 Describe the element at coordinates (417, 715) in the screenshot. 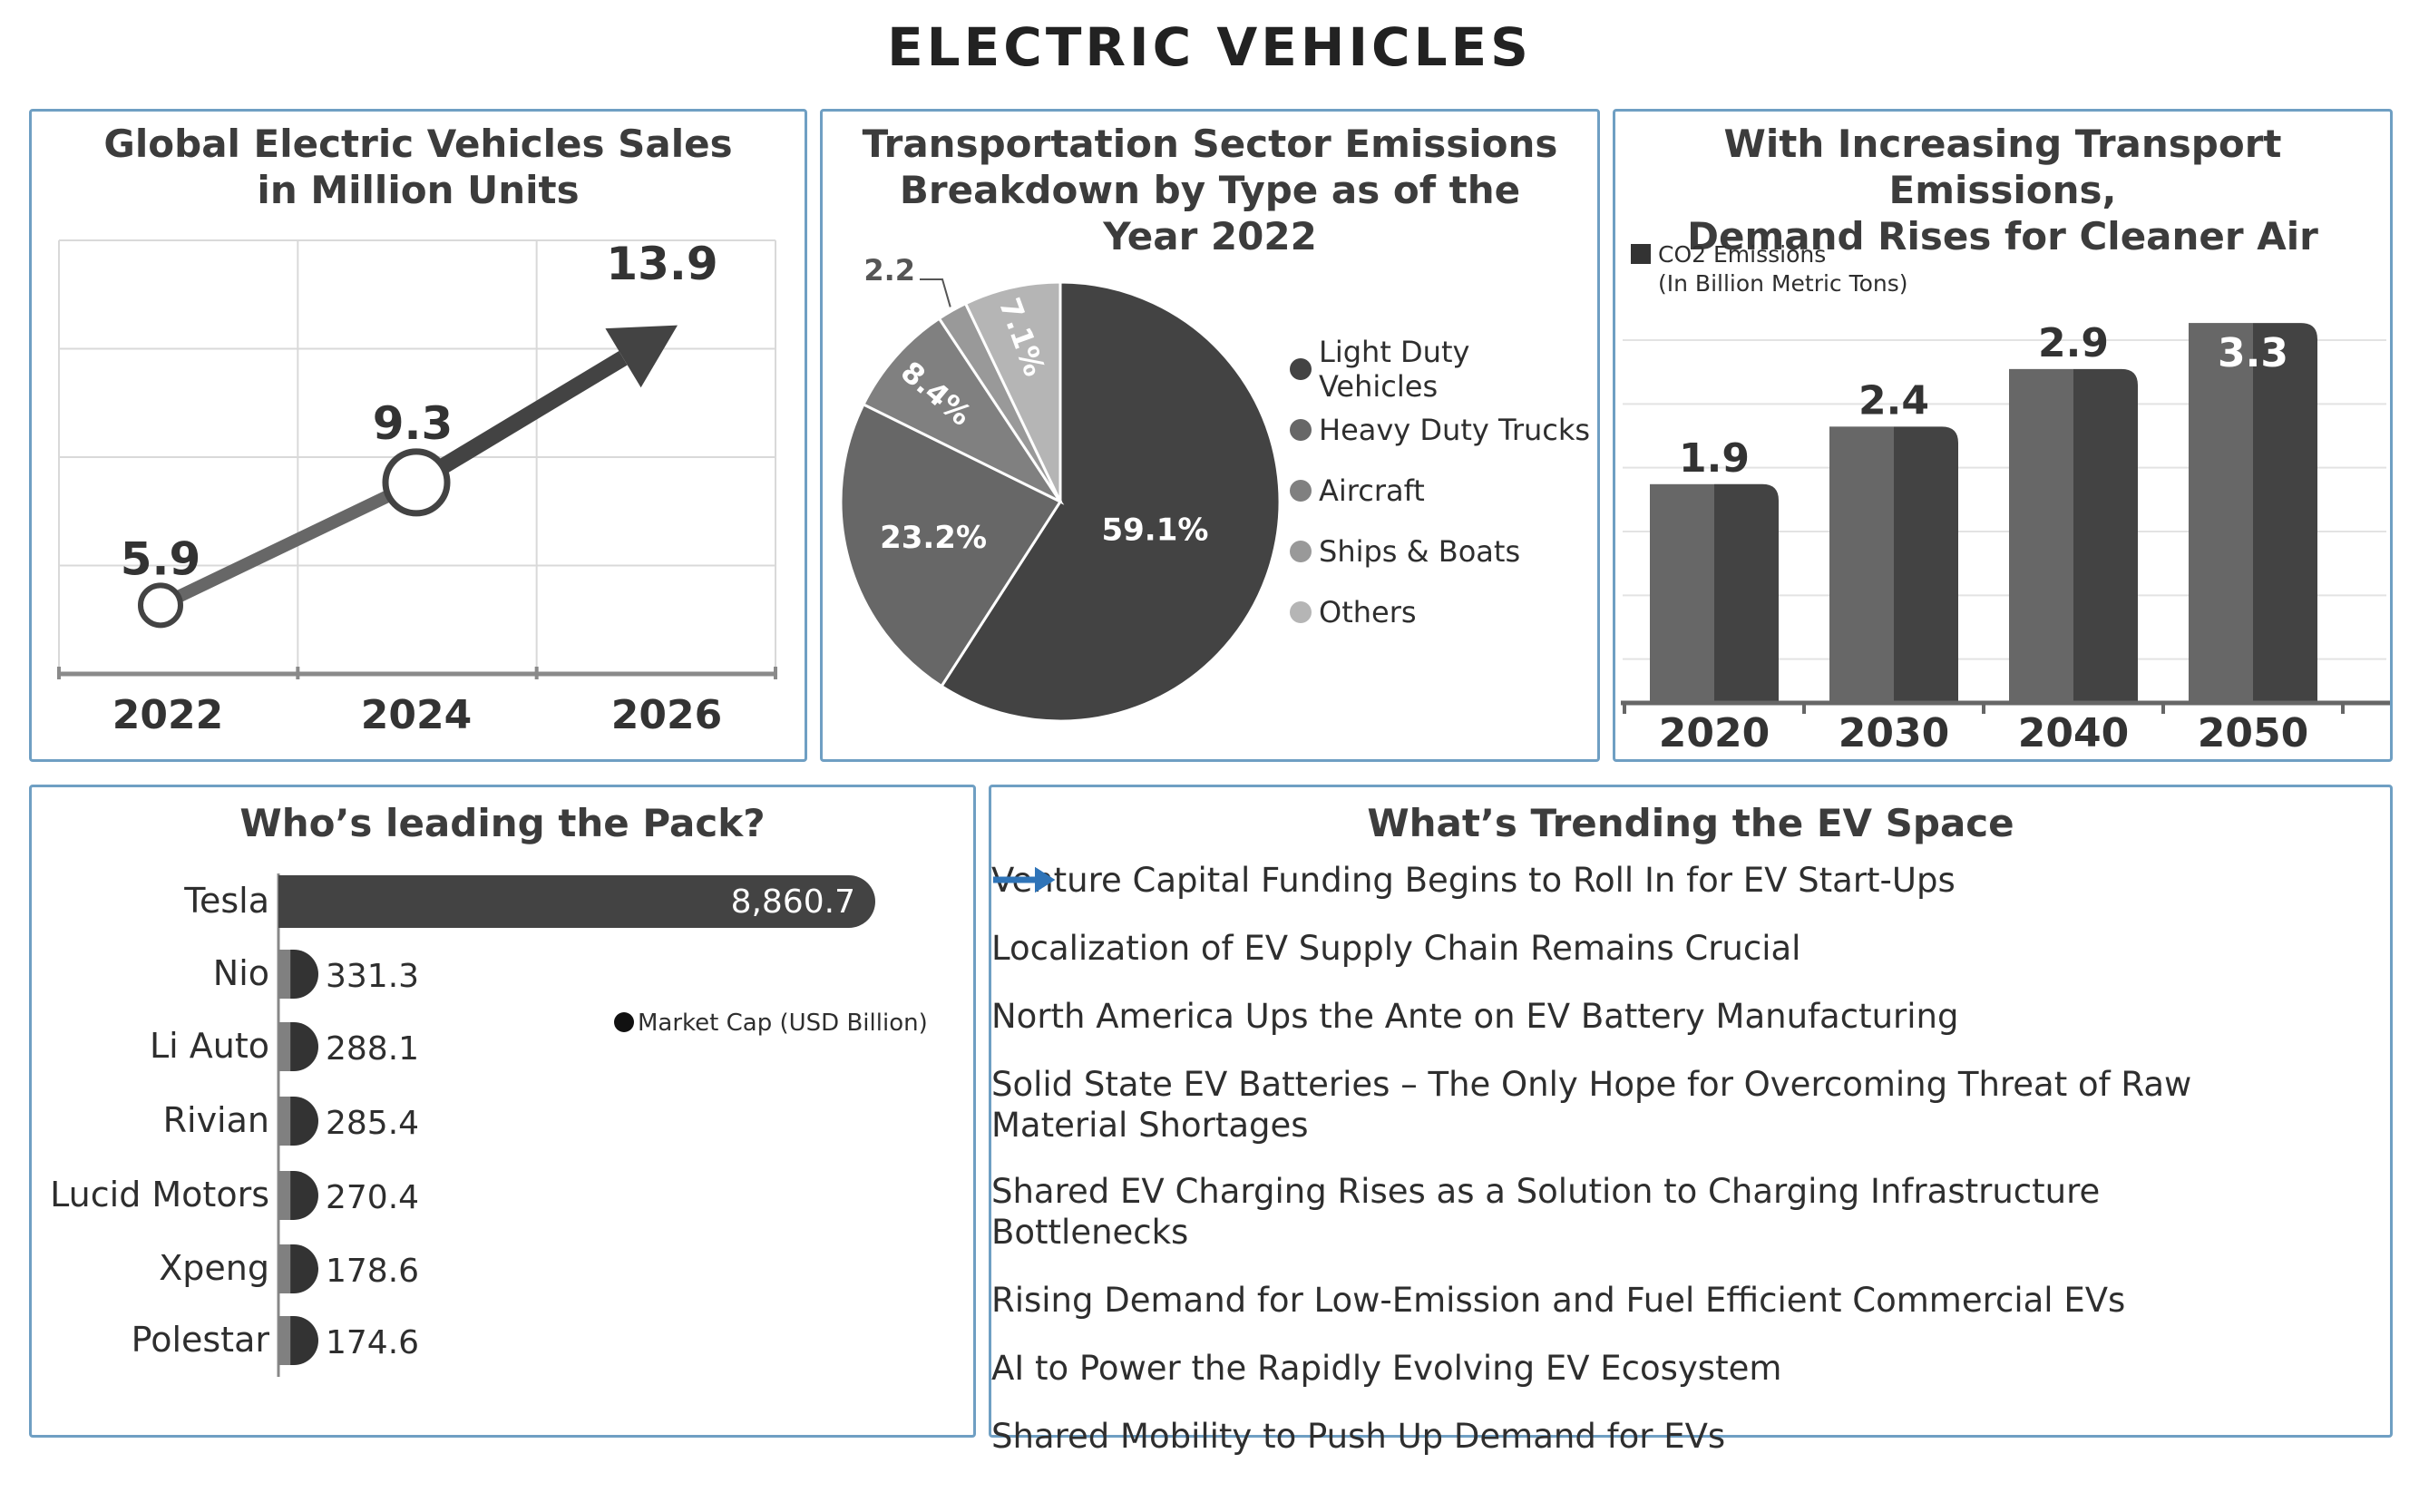

I see `sales-x-label: 2024` at that location.